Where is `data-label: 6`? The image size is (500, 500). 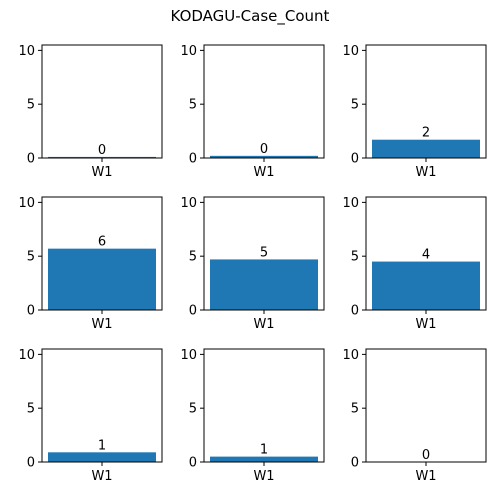
data-label: 6 is located at coordinates (102, 242).